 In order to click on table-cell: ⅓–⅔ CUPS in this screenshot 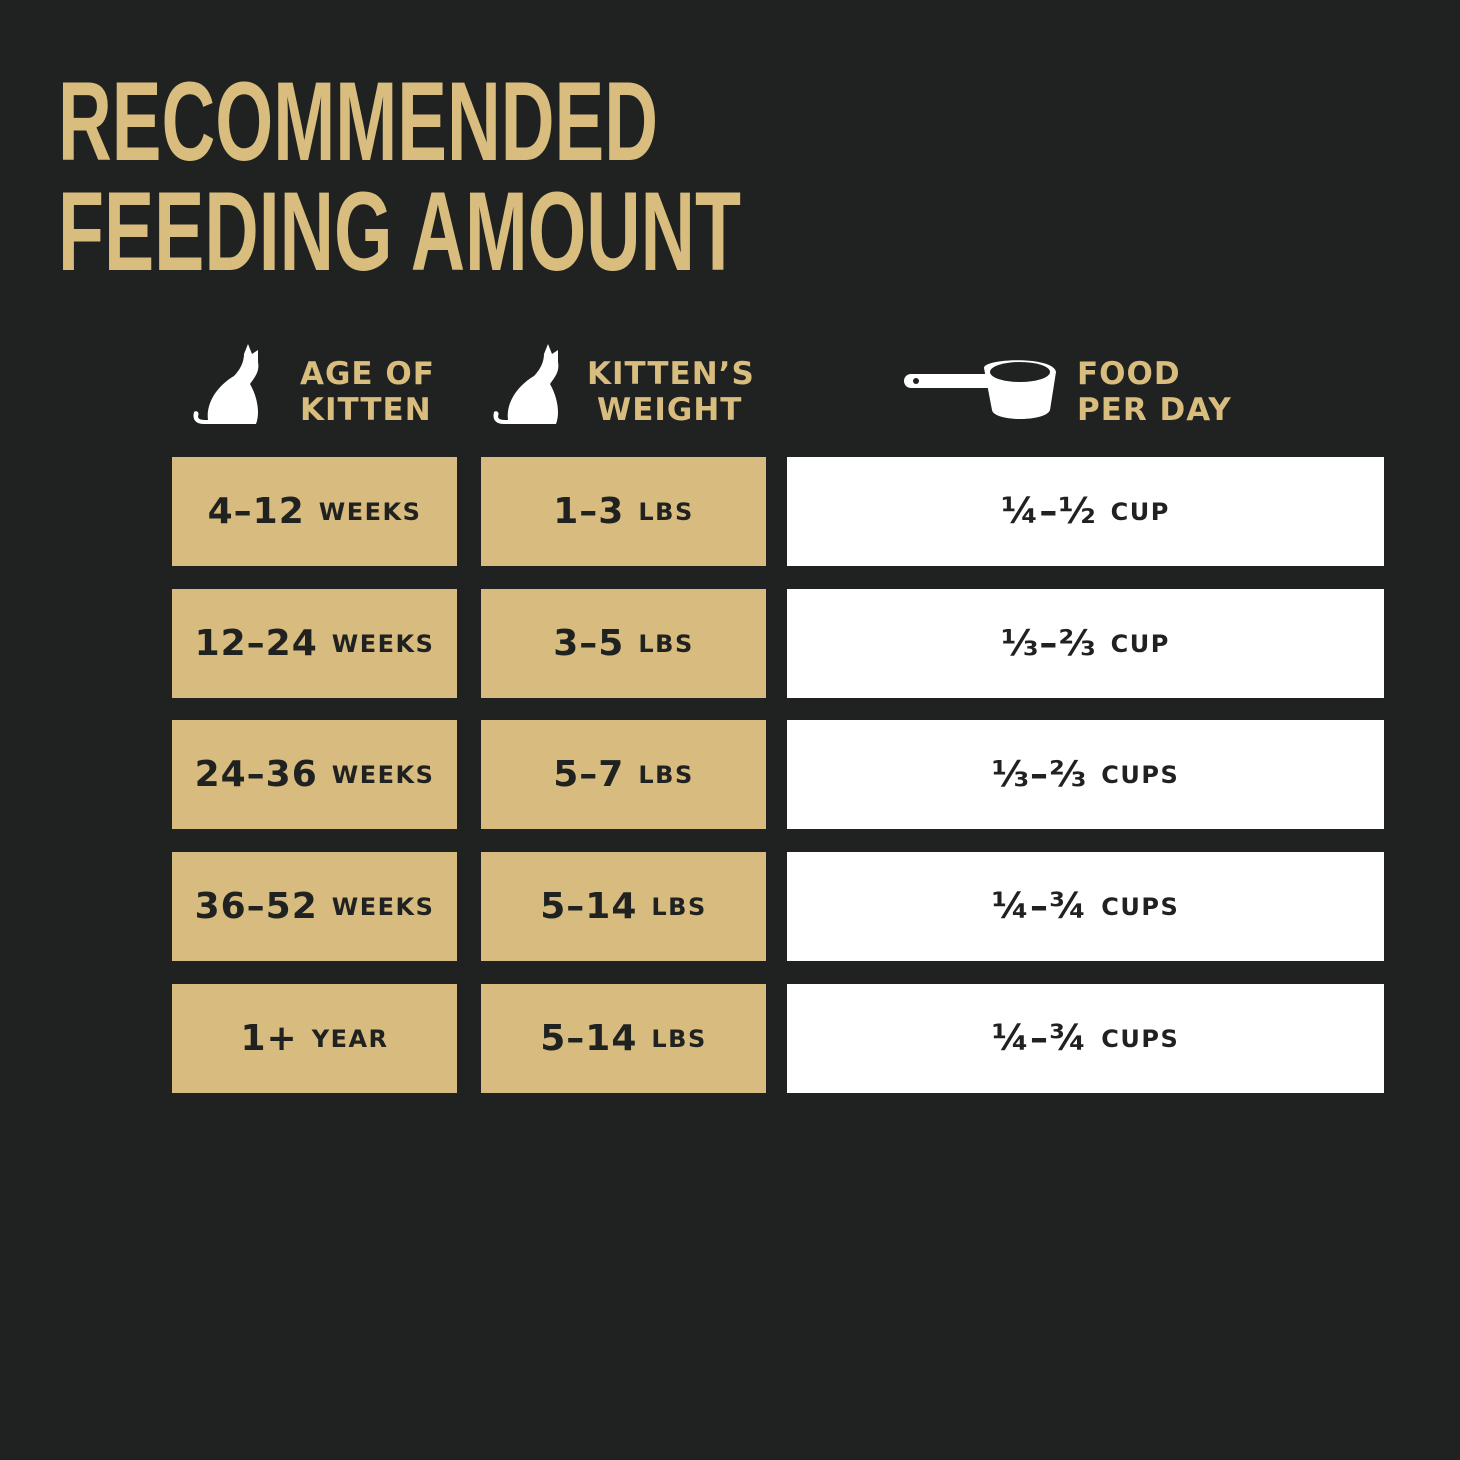, I will do `click(1085, 774)`.